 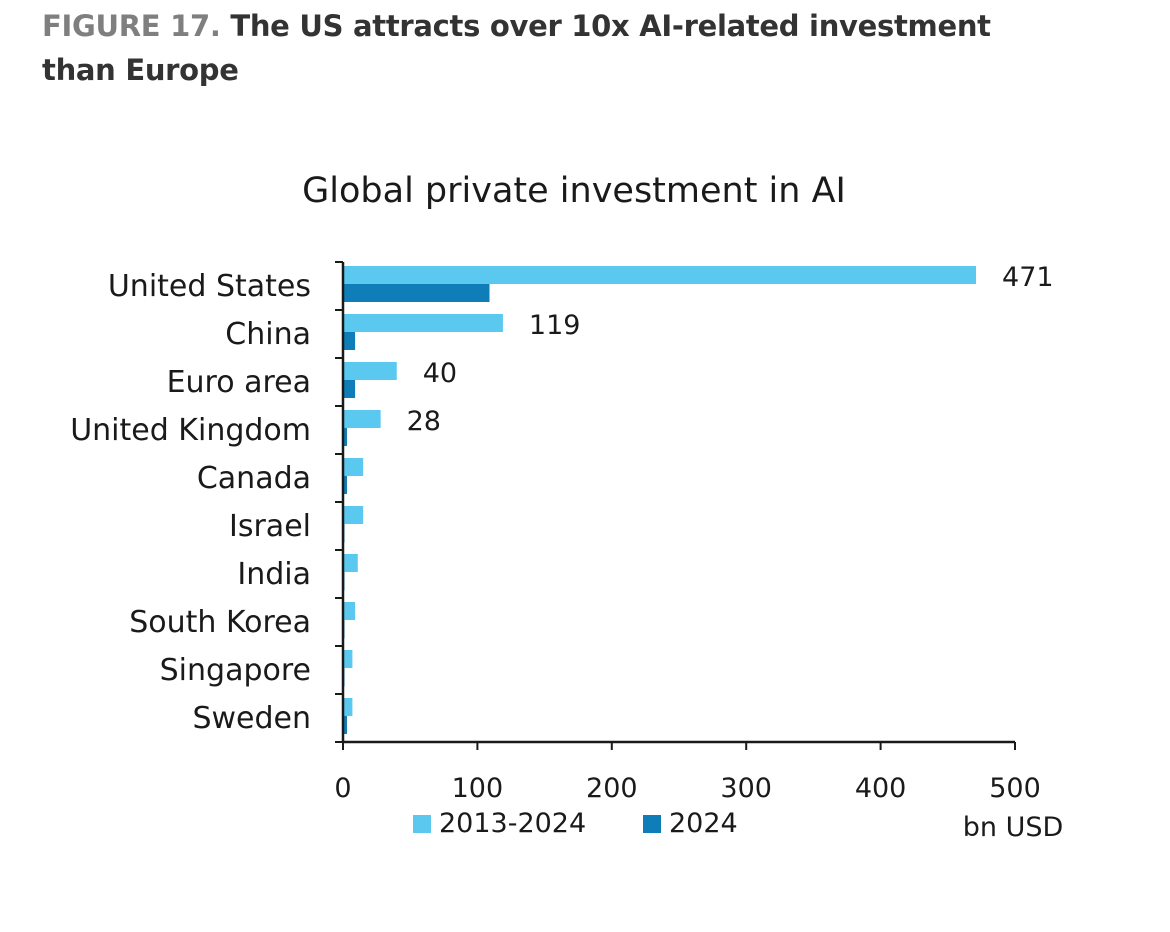 What do you see at coordinates (254, 478) in the screenshot?
I see `category-label: Canada` at bounding box center [254, 478].